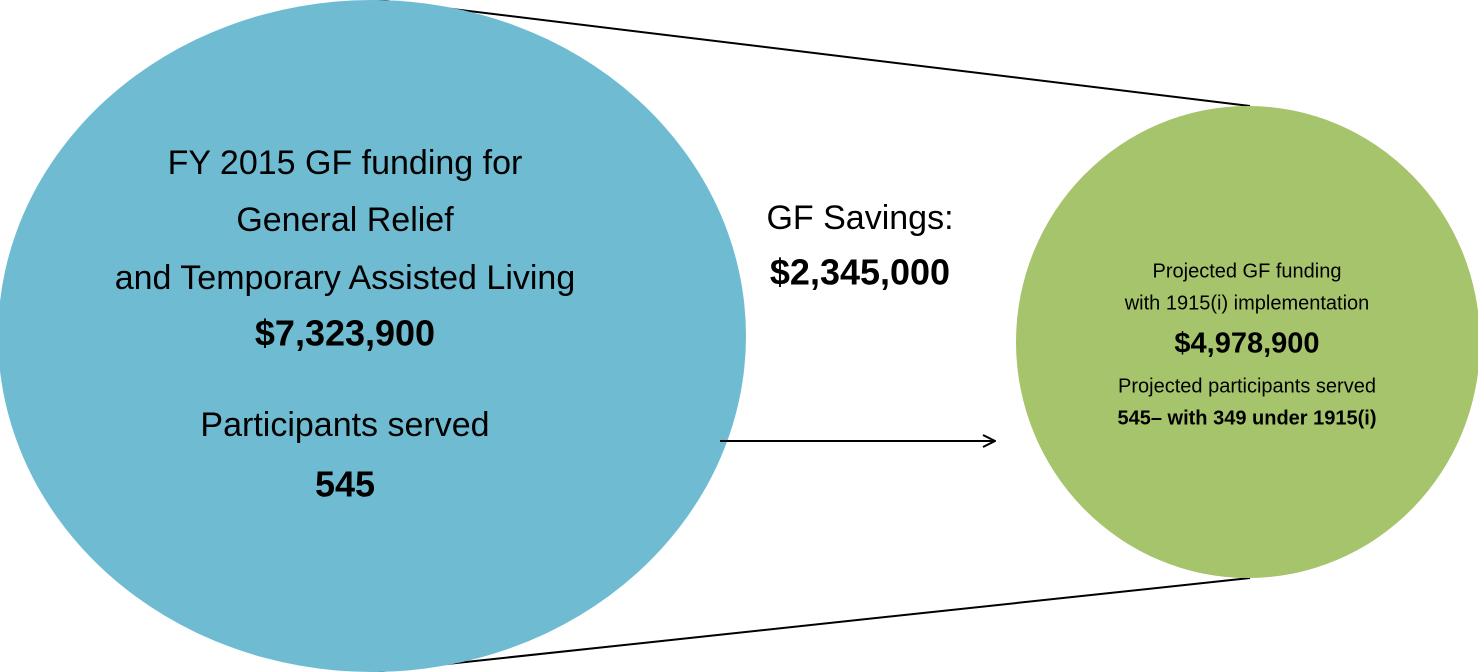  Describe the element at coordinates (859, 218) in the screenshot. I see `savings-label: GF Savings:` at that location.